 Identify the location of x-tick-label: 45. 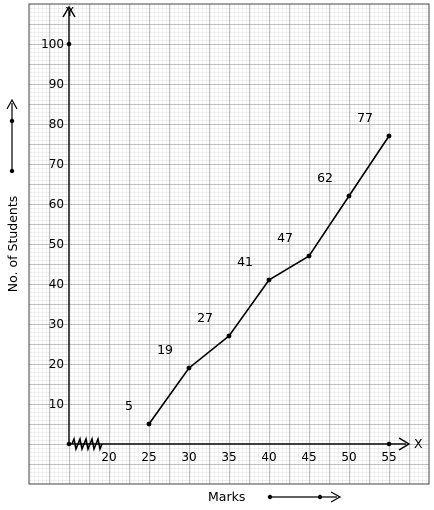
(308, 457).